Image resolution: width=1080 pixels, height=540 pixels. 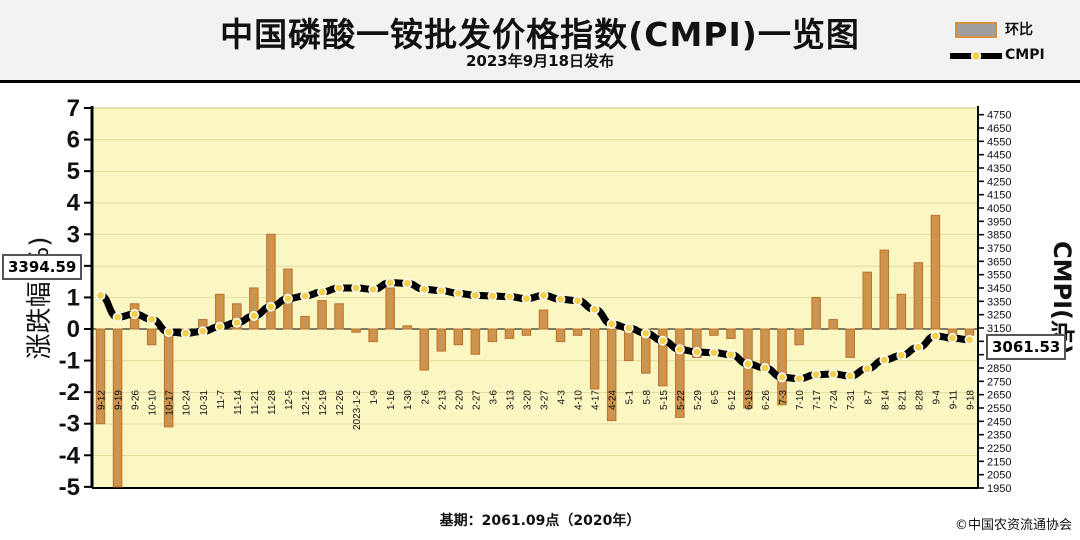 What do you see at coordinates (73, 171) in the screenshot?
I see `left-tick-label: 5` at bounding box center [73, 171].